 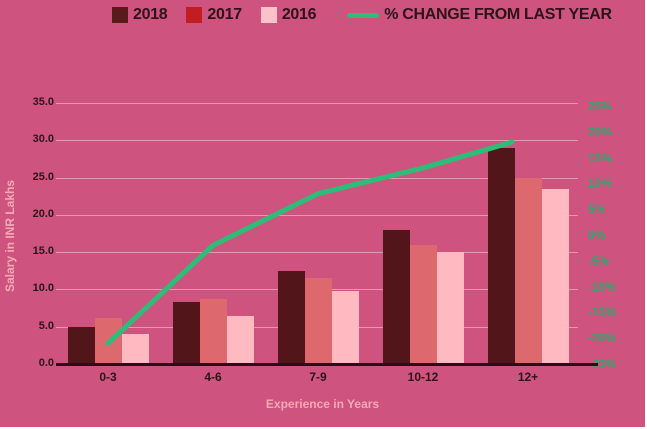 What do you see at coordinates (224, 14) in the screenshot?
I see `legend-label: 2017` at bounding box center [224, 14].